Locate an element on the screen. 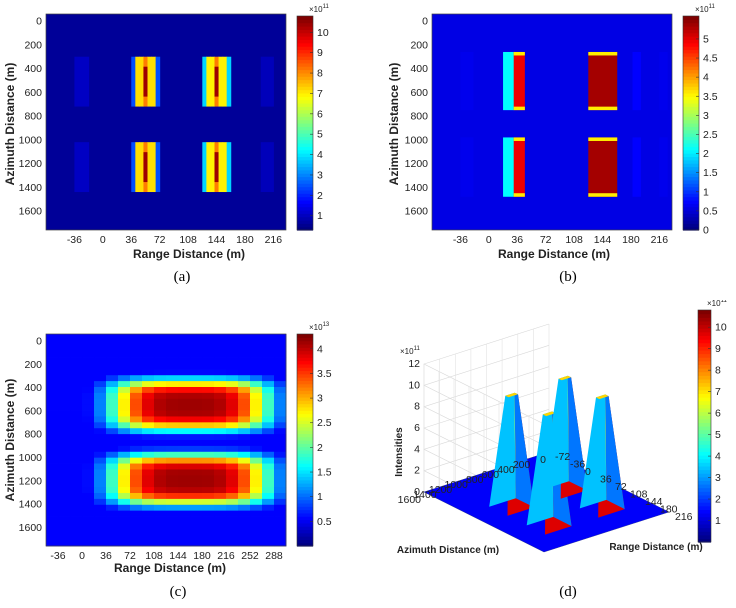 This screenshot has width=736, height=608. x-tick-label: 108 is located at coordinates (154, 556).